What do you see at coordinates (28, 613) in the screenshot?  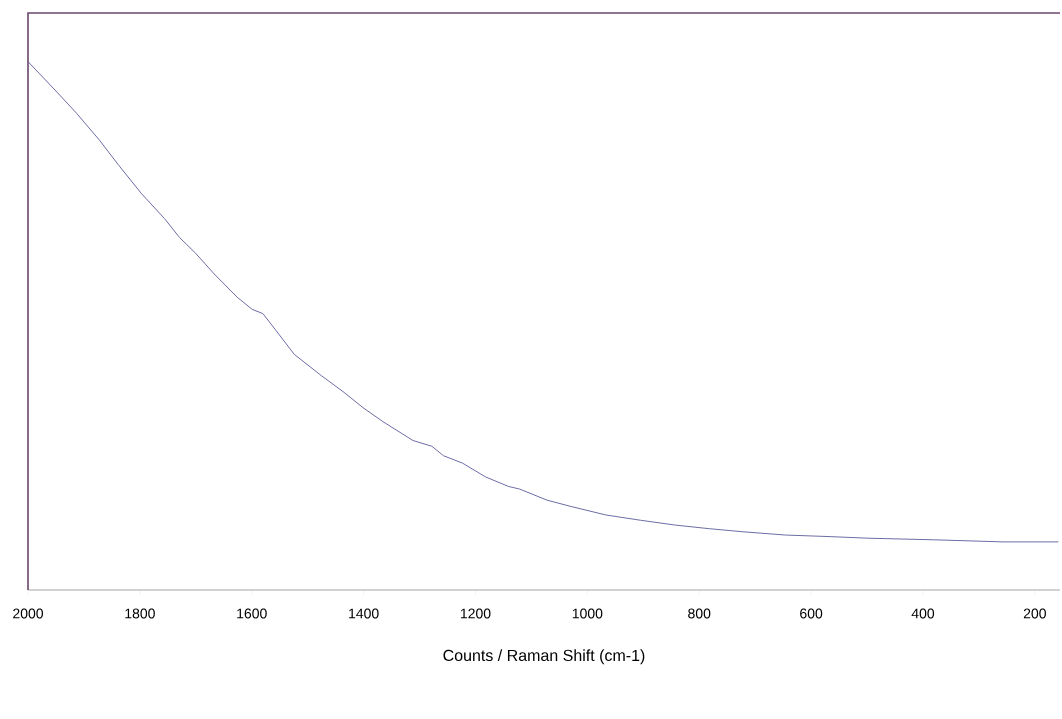 I see `x-tick-label: 2000` at bounding box center [28, 613].